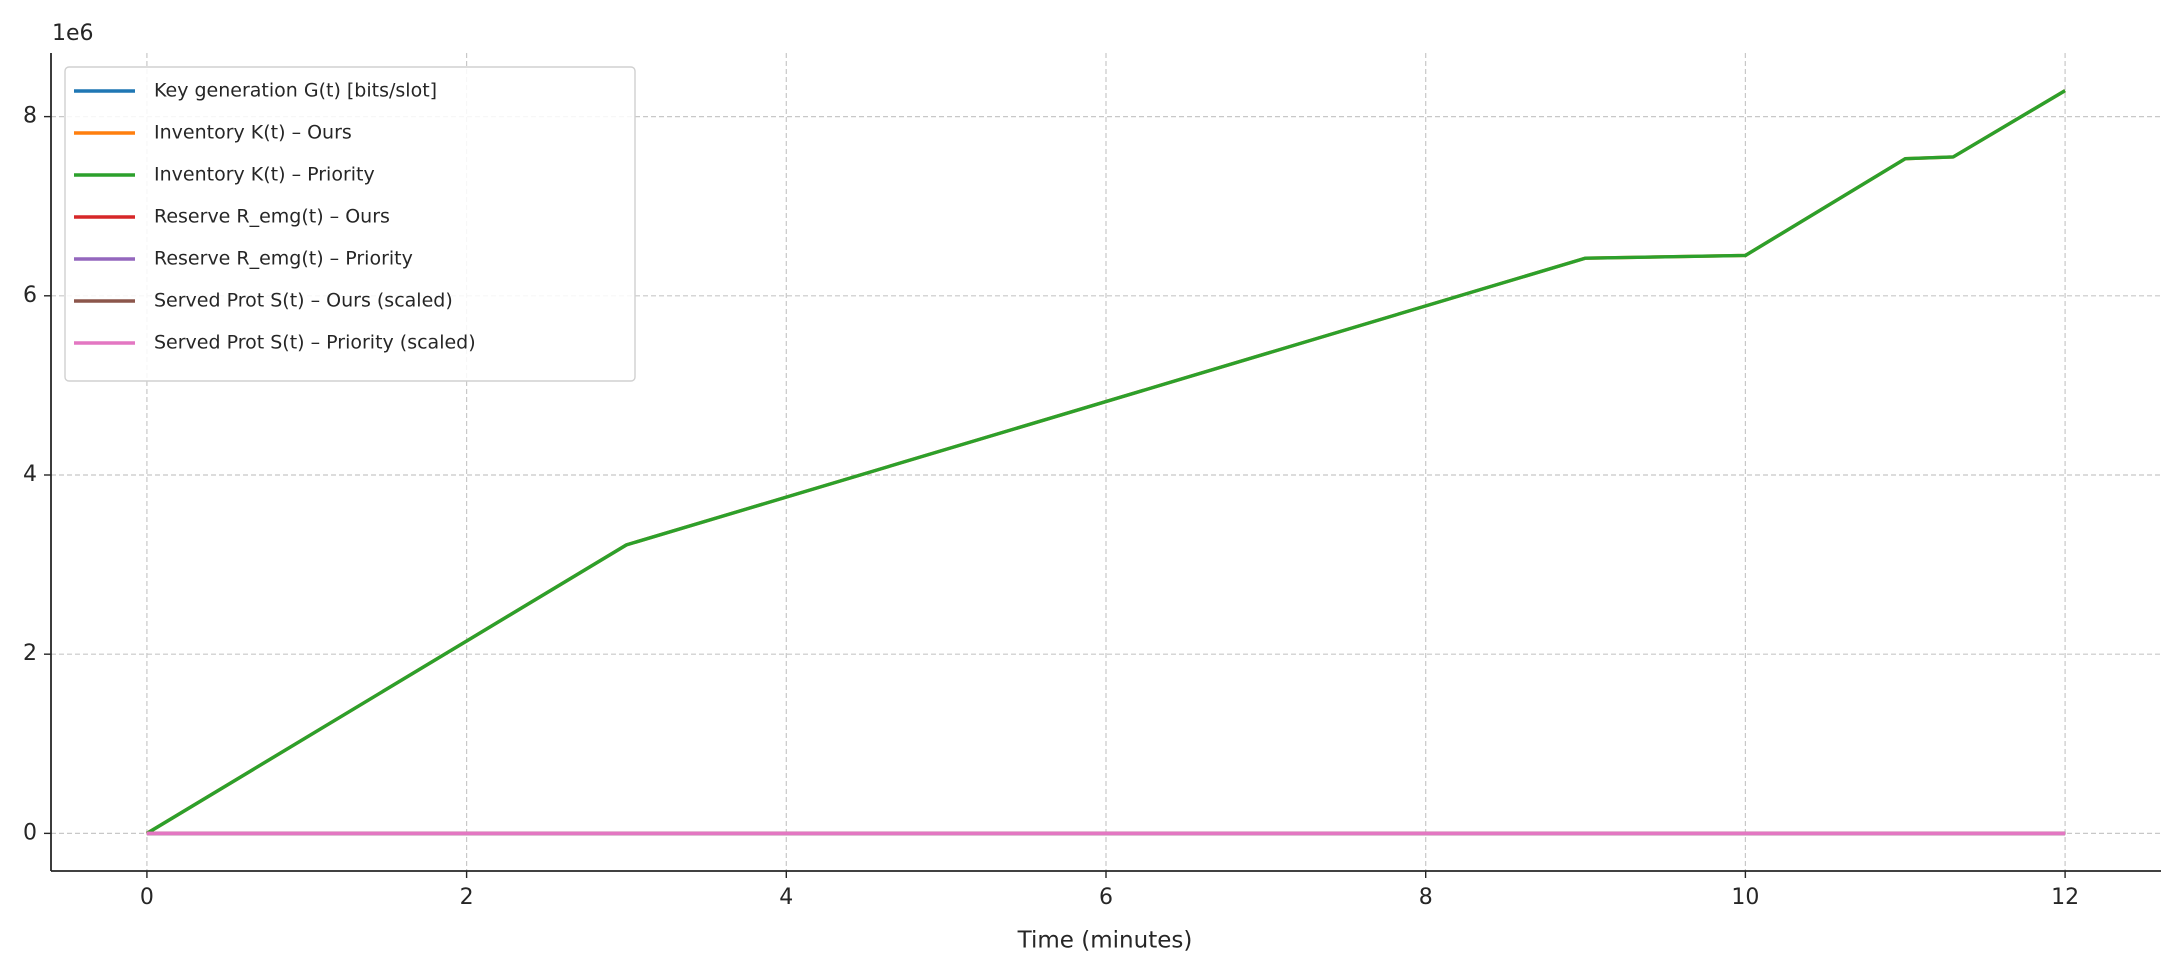 The image size is (2179, 979). I want to click on y-offset-label: 1e6, so click(73, 33).